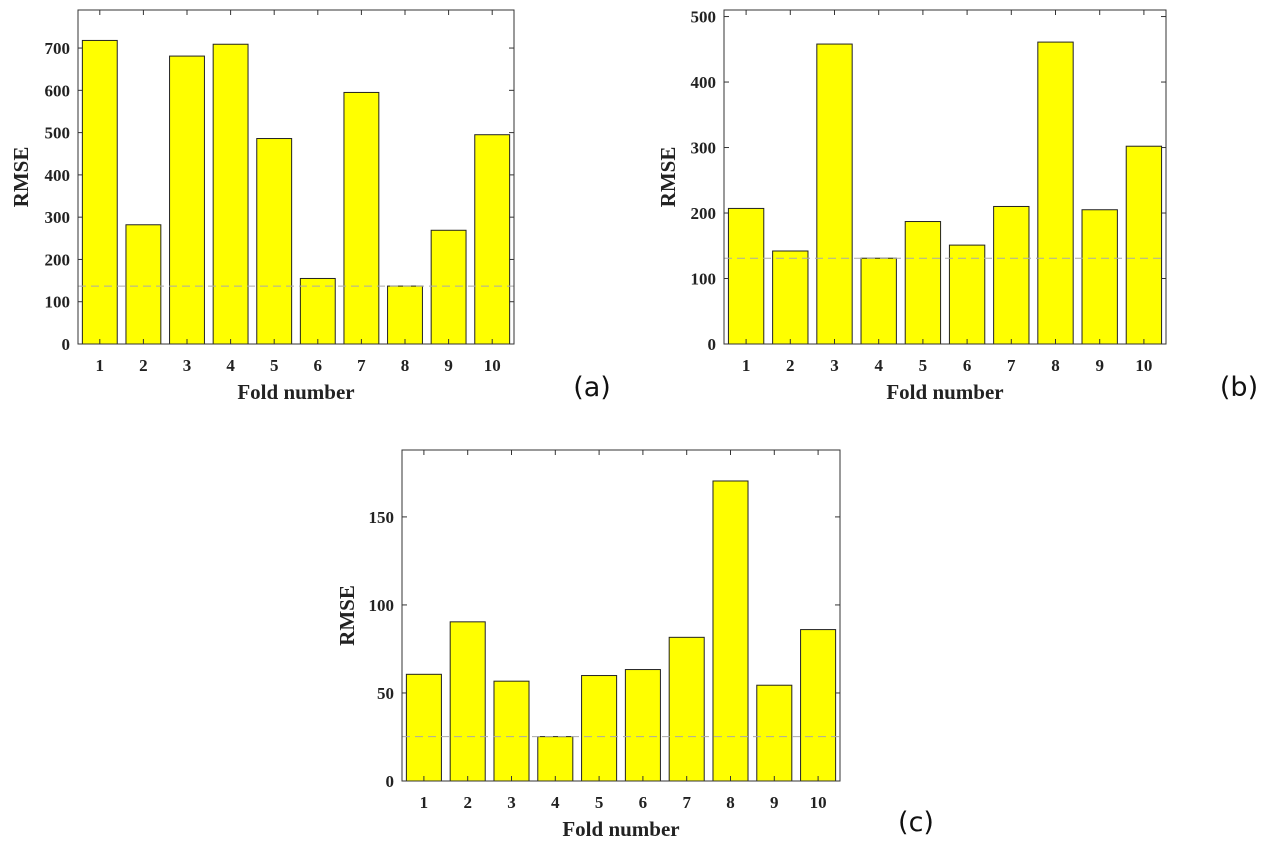 This screenshot has height=854, width=1276. I want to click on y-tick-label: 600, so click(58, 90).